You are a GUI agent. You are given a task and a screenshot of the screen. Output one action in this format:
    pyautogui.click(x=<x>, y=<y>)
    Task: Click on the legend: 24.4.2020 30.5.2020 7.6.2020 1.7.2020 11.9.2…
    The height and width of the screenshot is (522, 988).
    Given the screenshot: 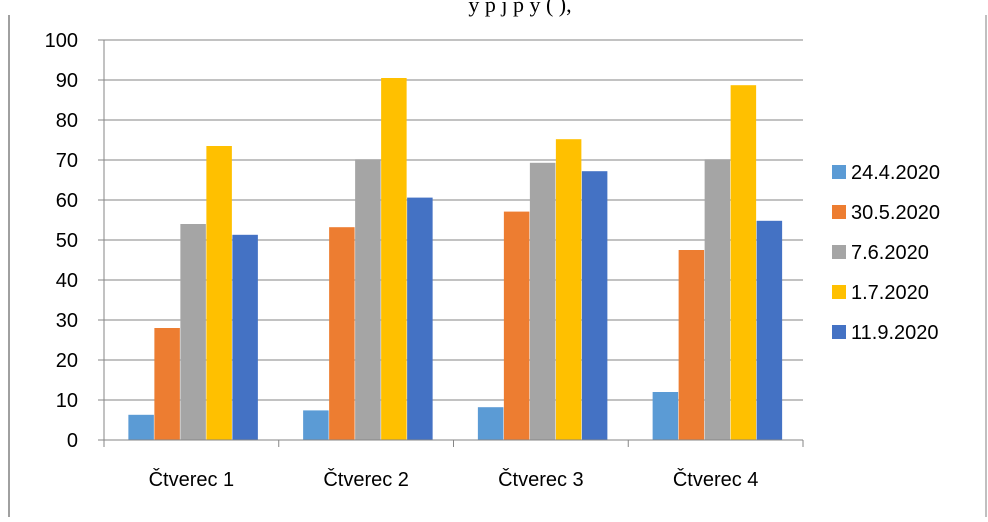 What is the action you would take?
    pyautogui.click(x=886, y=253)
    